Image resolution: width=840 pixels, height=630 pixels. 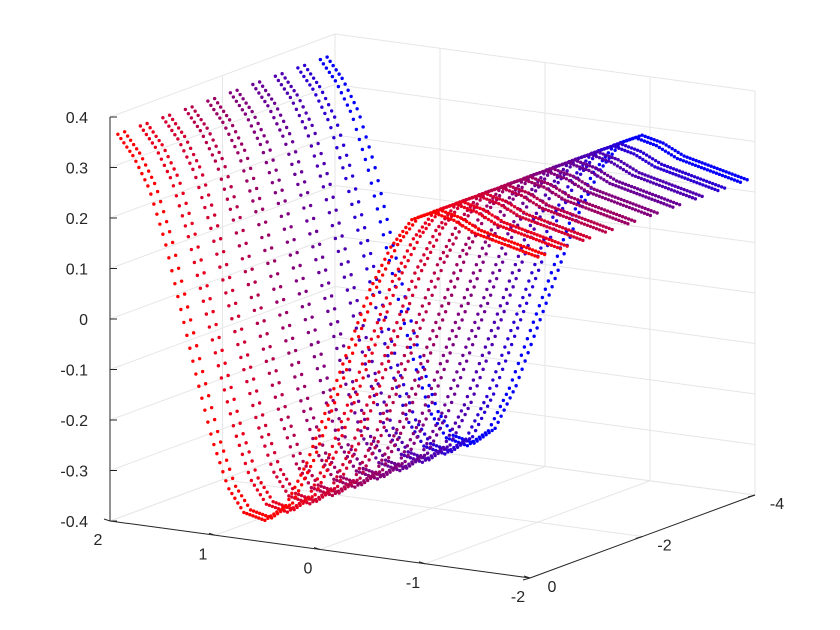 I want to click on y-tick-label: -4, so click(x=777, y=504).